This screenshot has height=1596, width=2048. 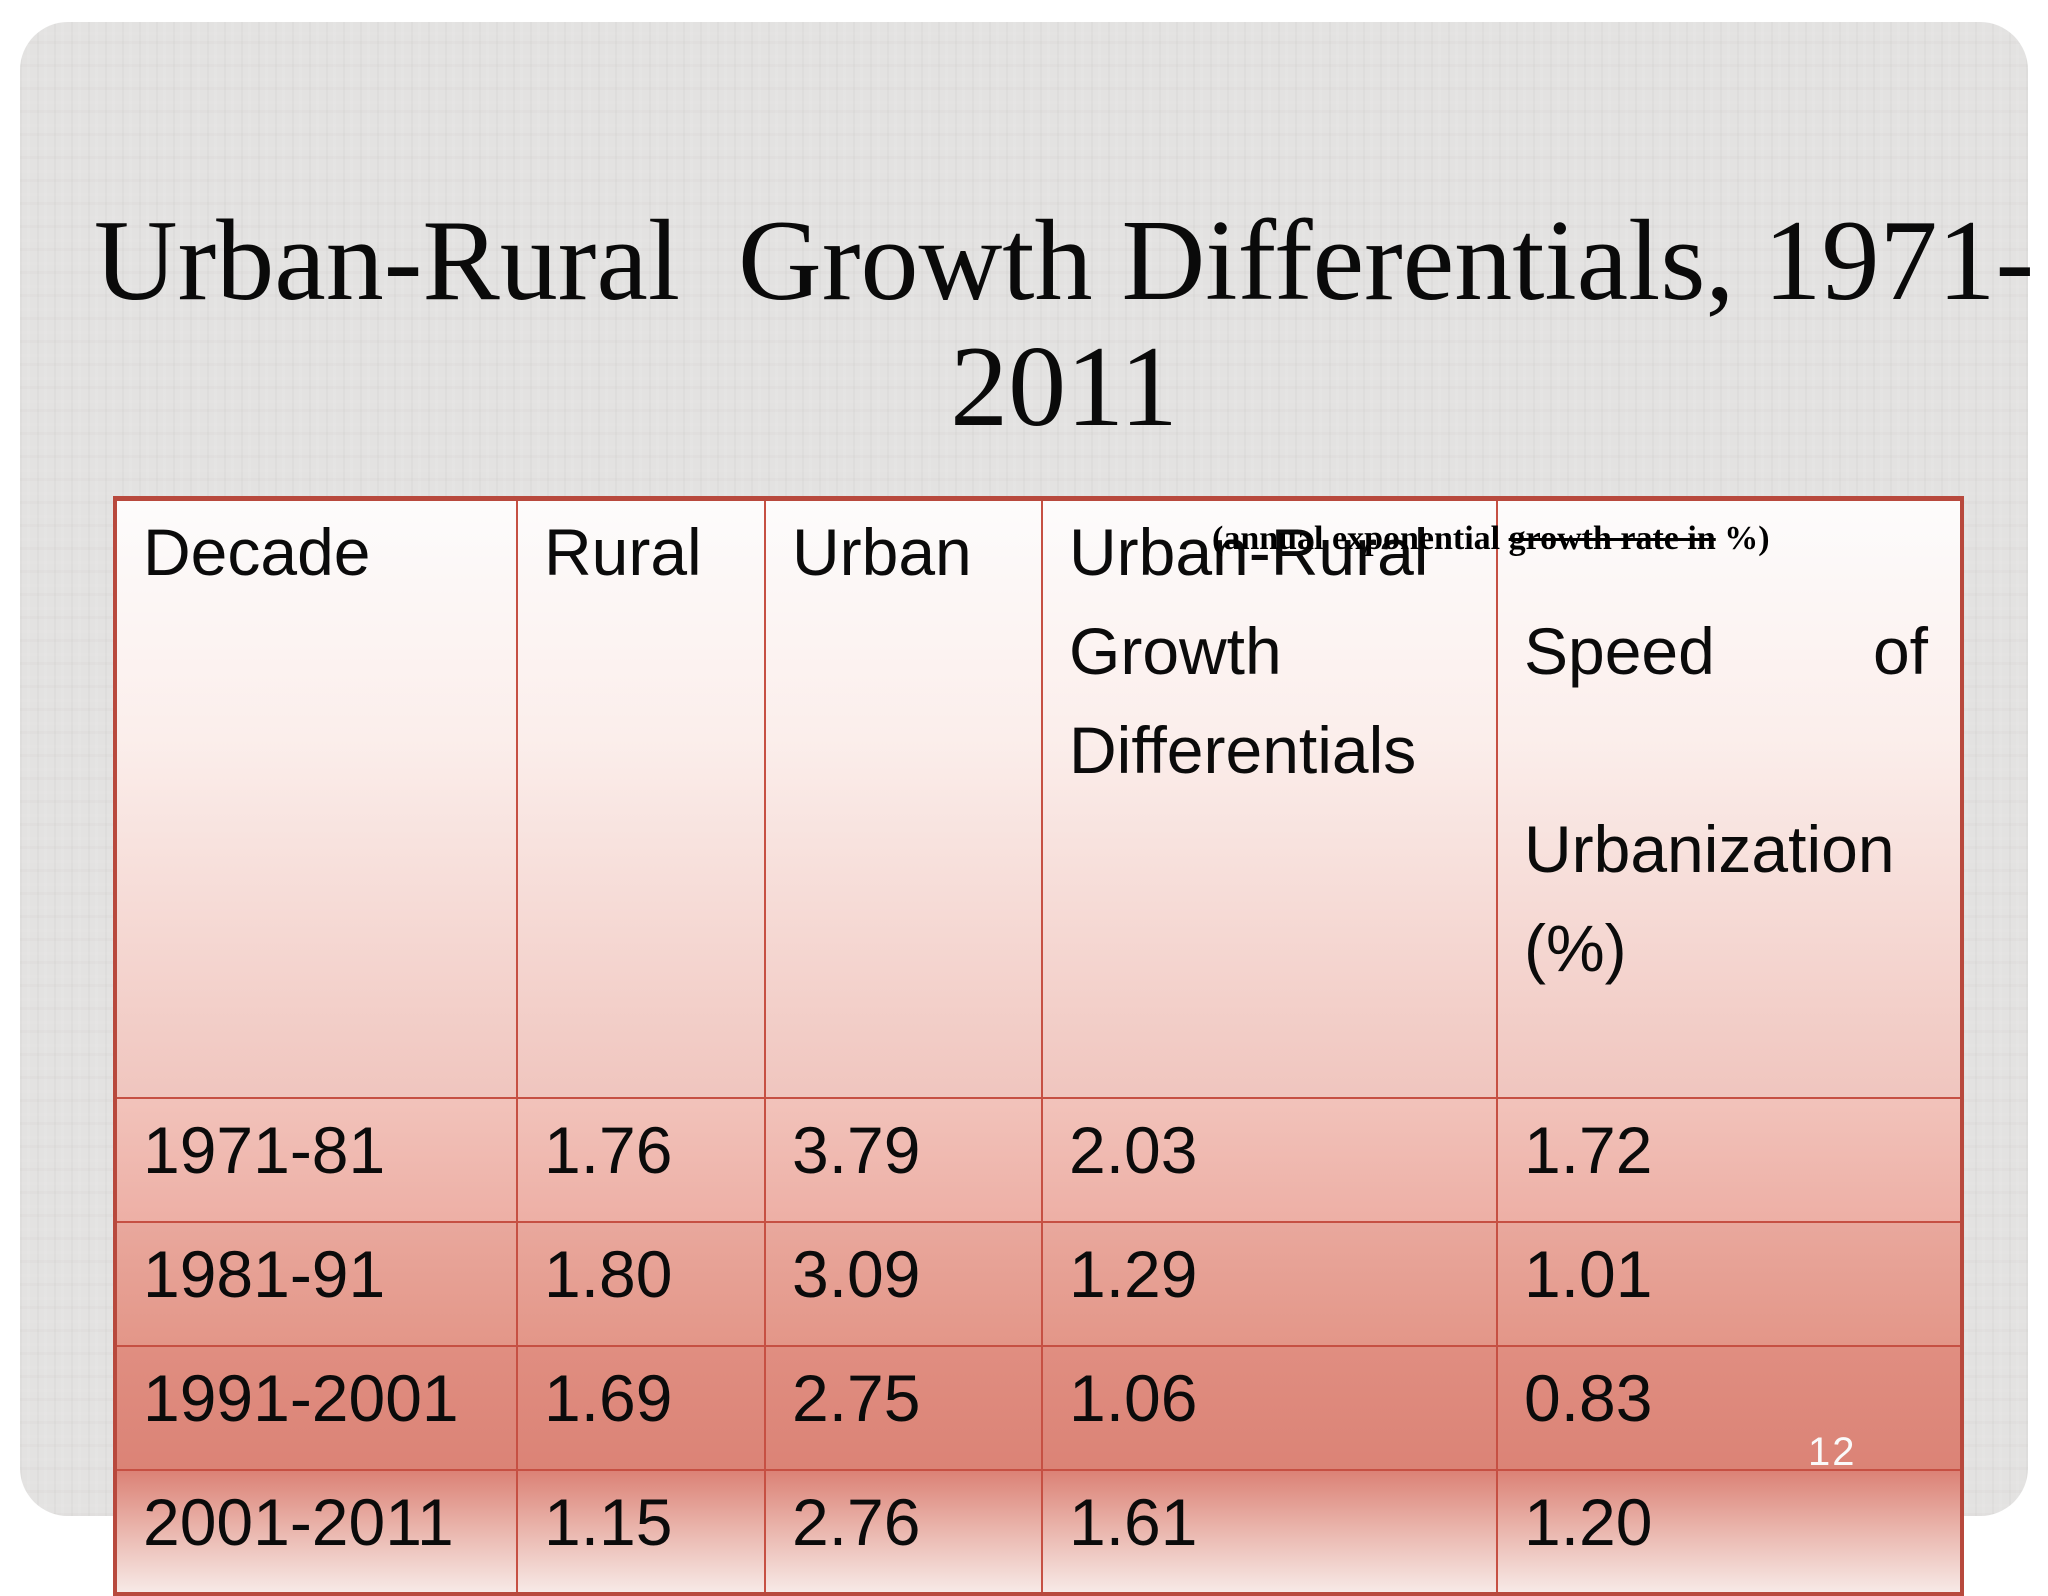 What do you see at coordinates (1729, 798) in the screenshot?
I see `column-header-speed-of-urbanization: Speed of Urbanization (%)` at bounding box center [1729, 798].